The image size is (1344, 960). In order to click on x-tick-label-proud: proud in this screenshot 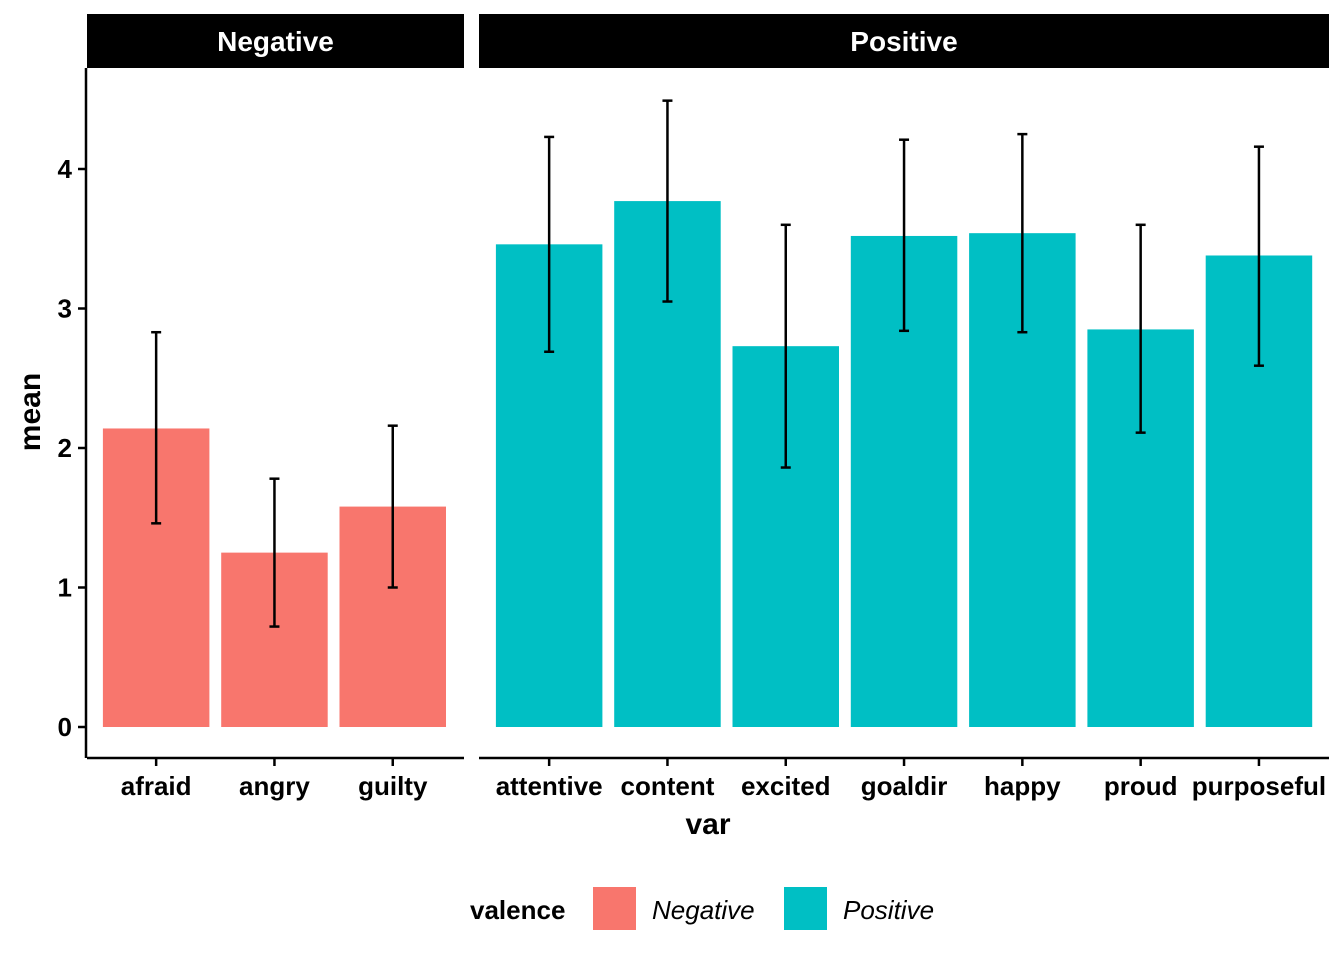, I will do `click(1141, 786)`.